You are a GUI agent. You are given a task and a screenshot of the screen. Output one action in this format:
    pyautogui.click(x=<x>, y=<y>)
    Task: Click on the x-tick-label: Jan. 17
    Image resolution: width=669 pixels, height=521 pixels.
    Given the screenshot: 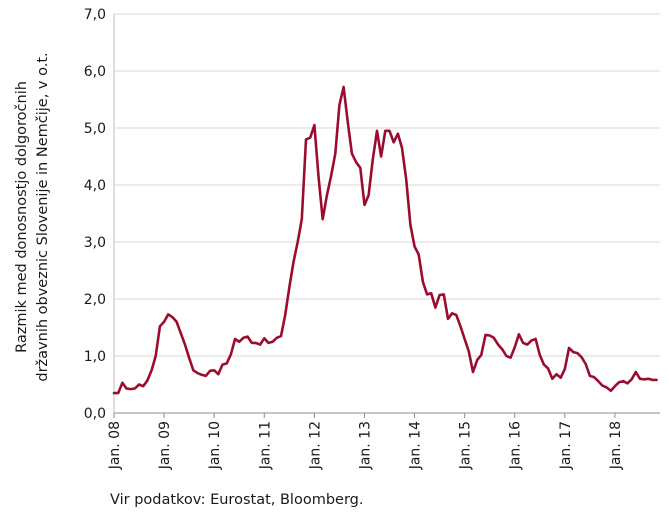 What is the action you would take?
    pyautogui.click(x=566, y=445)
    